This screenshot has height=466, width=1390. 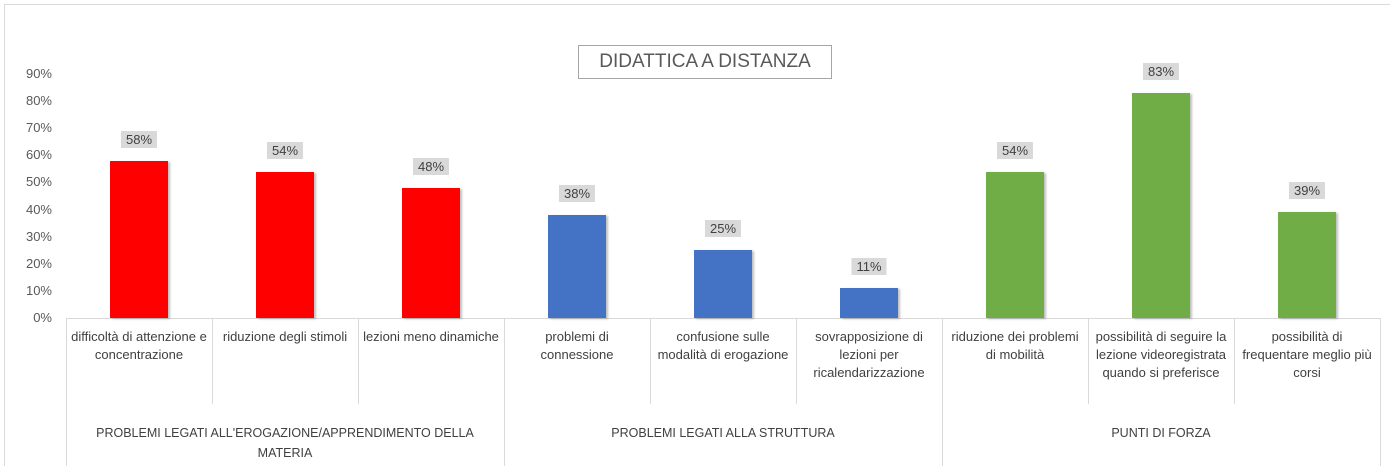 What do you see at coordinates (38, 236) in the screenshot?
I see `y-tick-label: 30%` at bounding box center [38, 236].